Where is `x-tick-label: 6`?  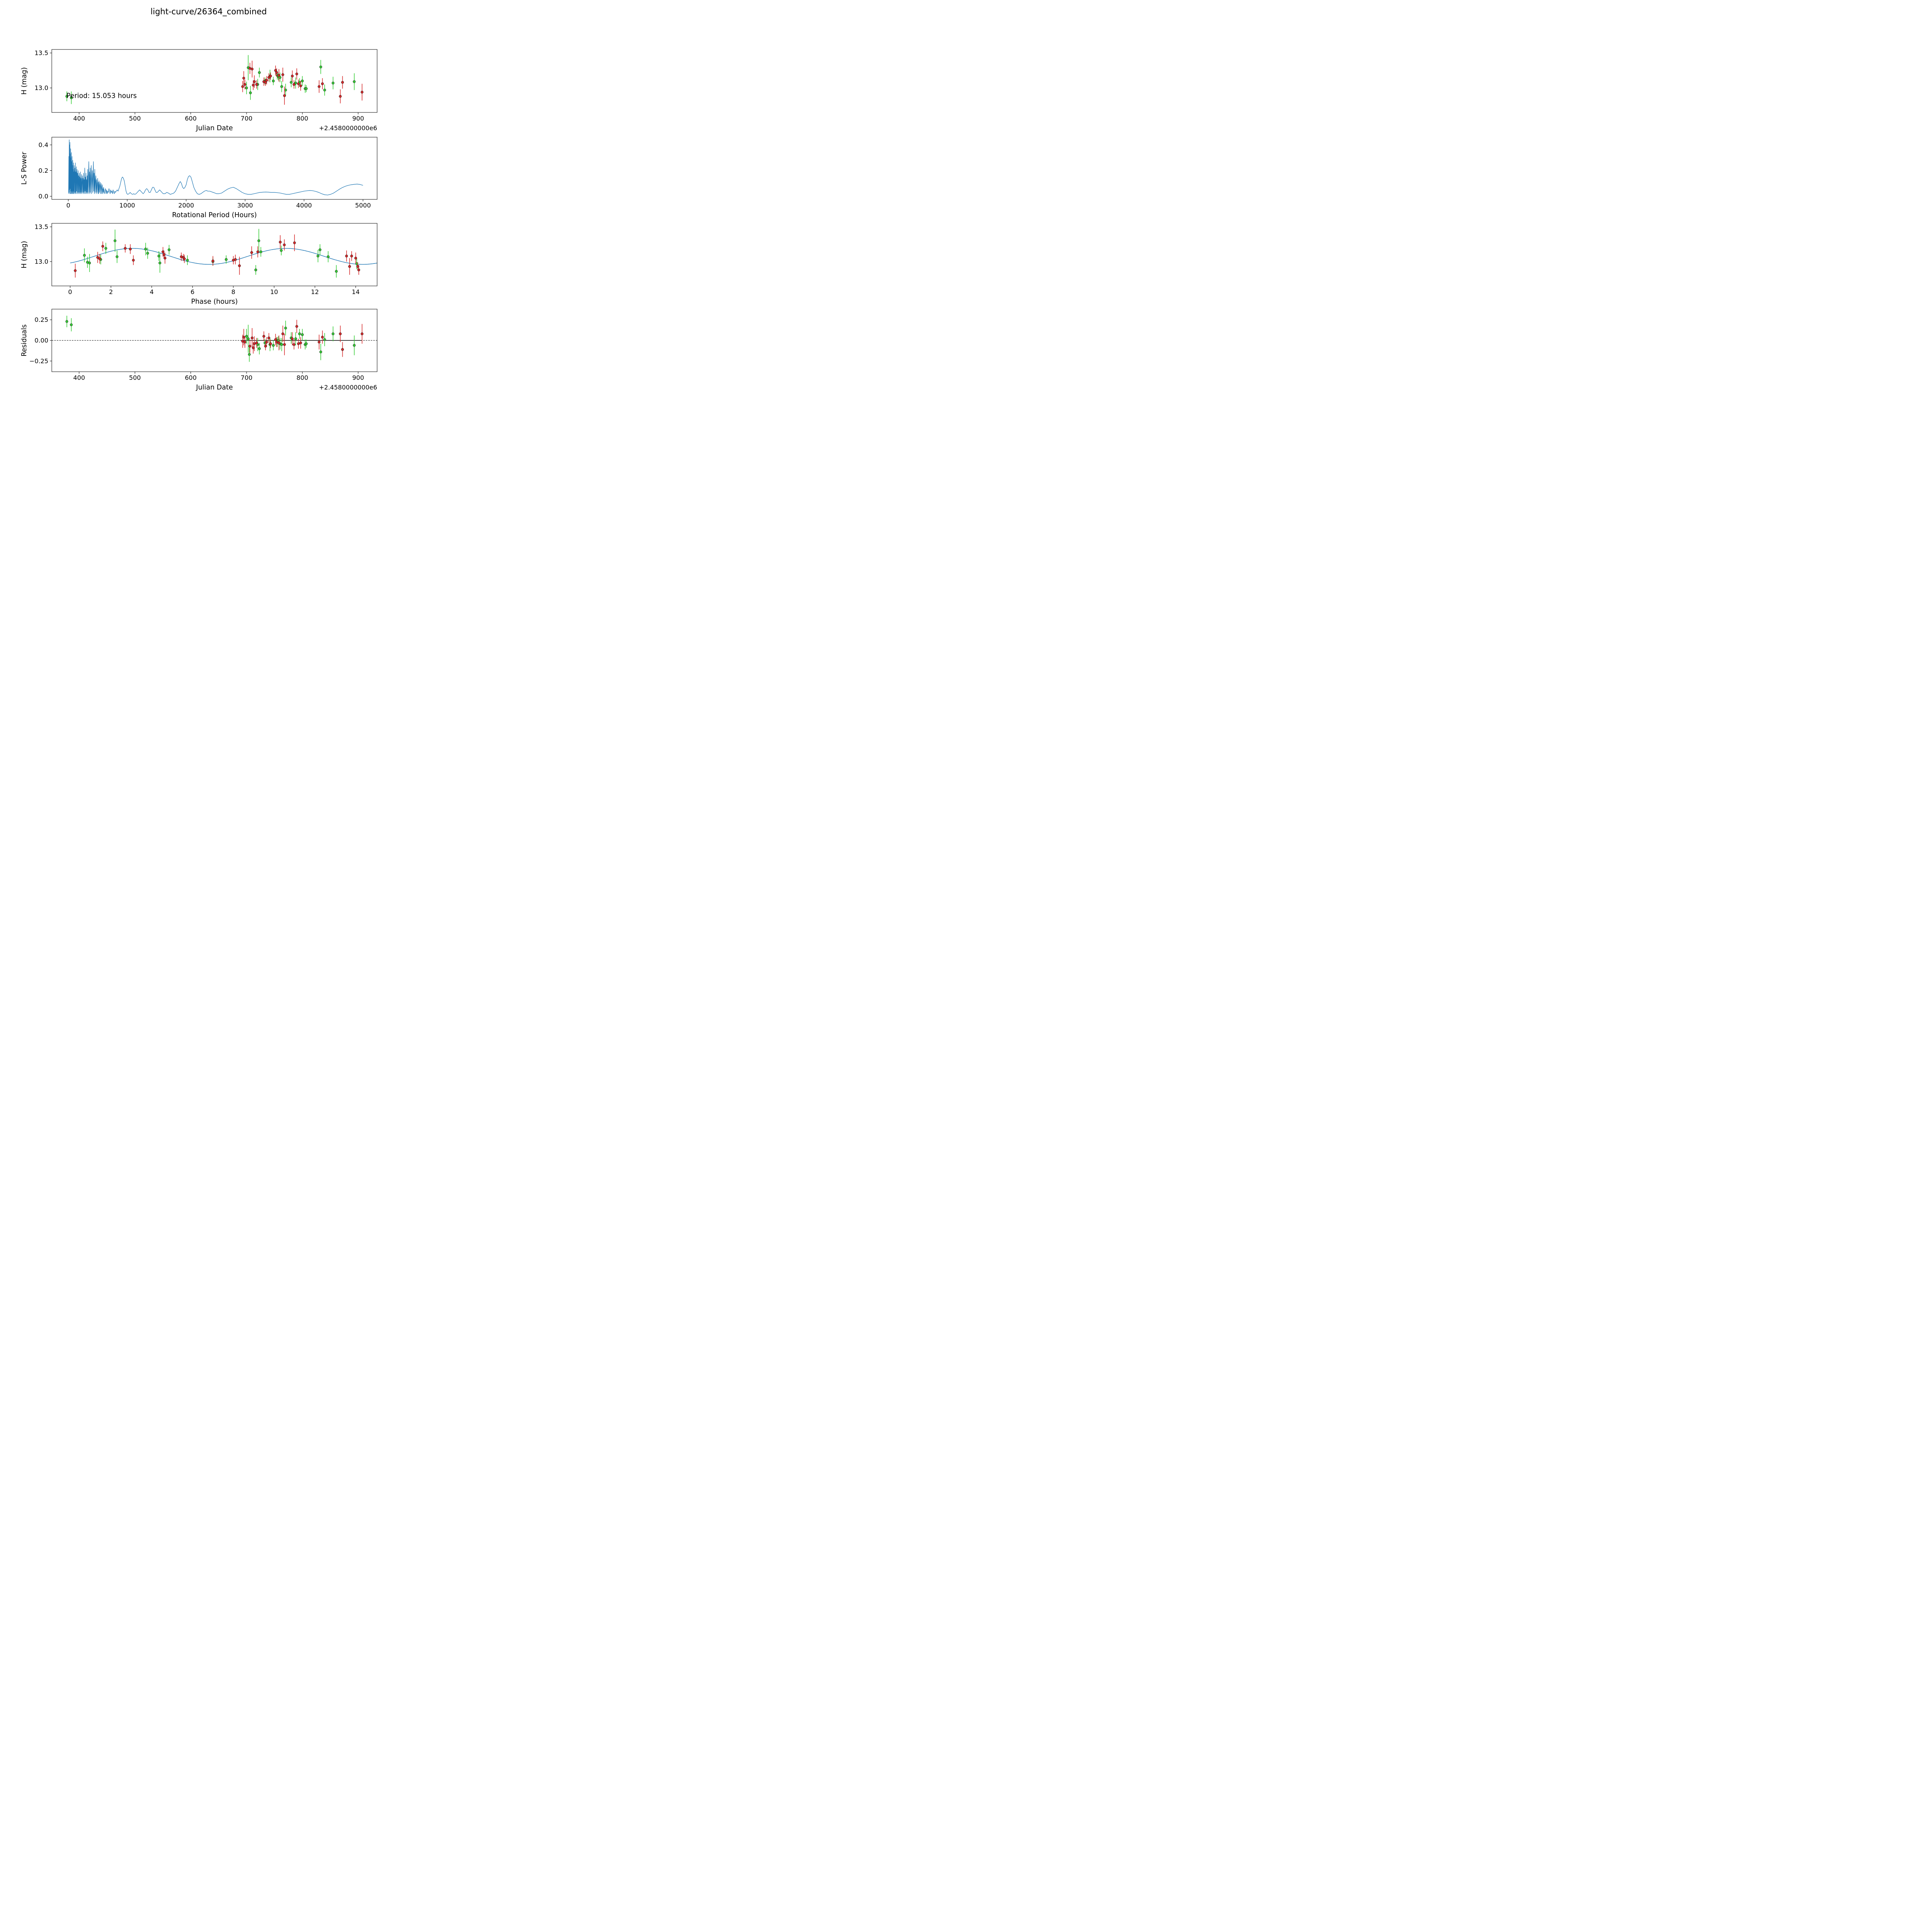
x-tick-label: 6 is located at coordinates (192, 292).